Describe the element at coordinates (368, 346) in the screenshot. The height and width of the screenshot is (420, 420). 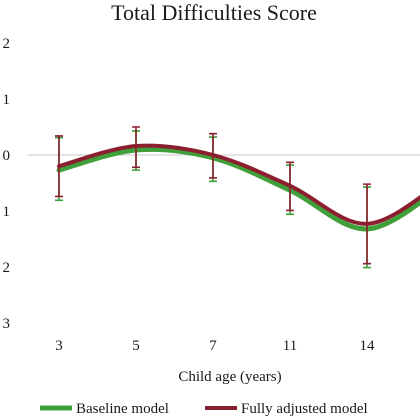
I see `x-tick-label: 14` at that location.